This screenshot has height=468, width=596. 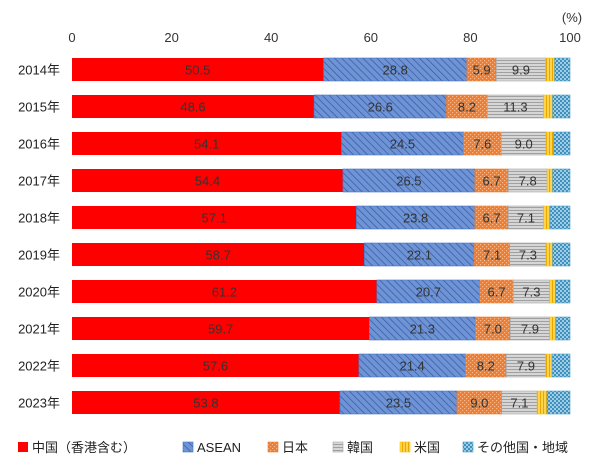 What do you see at coordinates (39, 329) in the screenshot?
I see `category-label: 2021年` at bounding box center [39, 329].